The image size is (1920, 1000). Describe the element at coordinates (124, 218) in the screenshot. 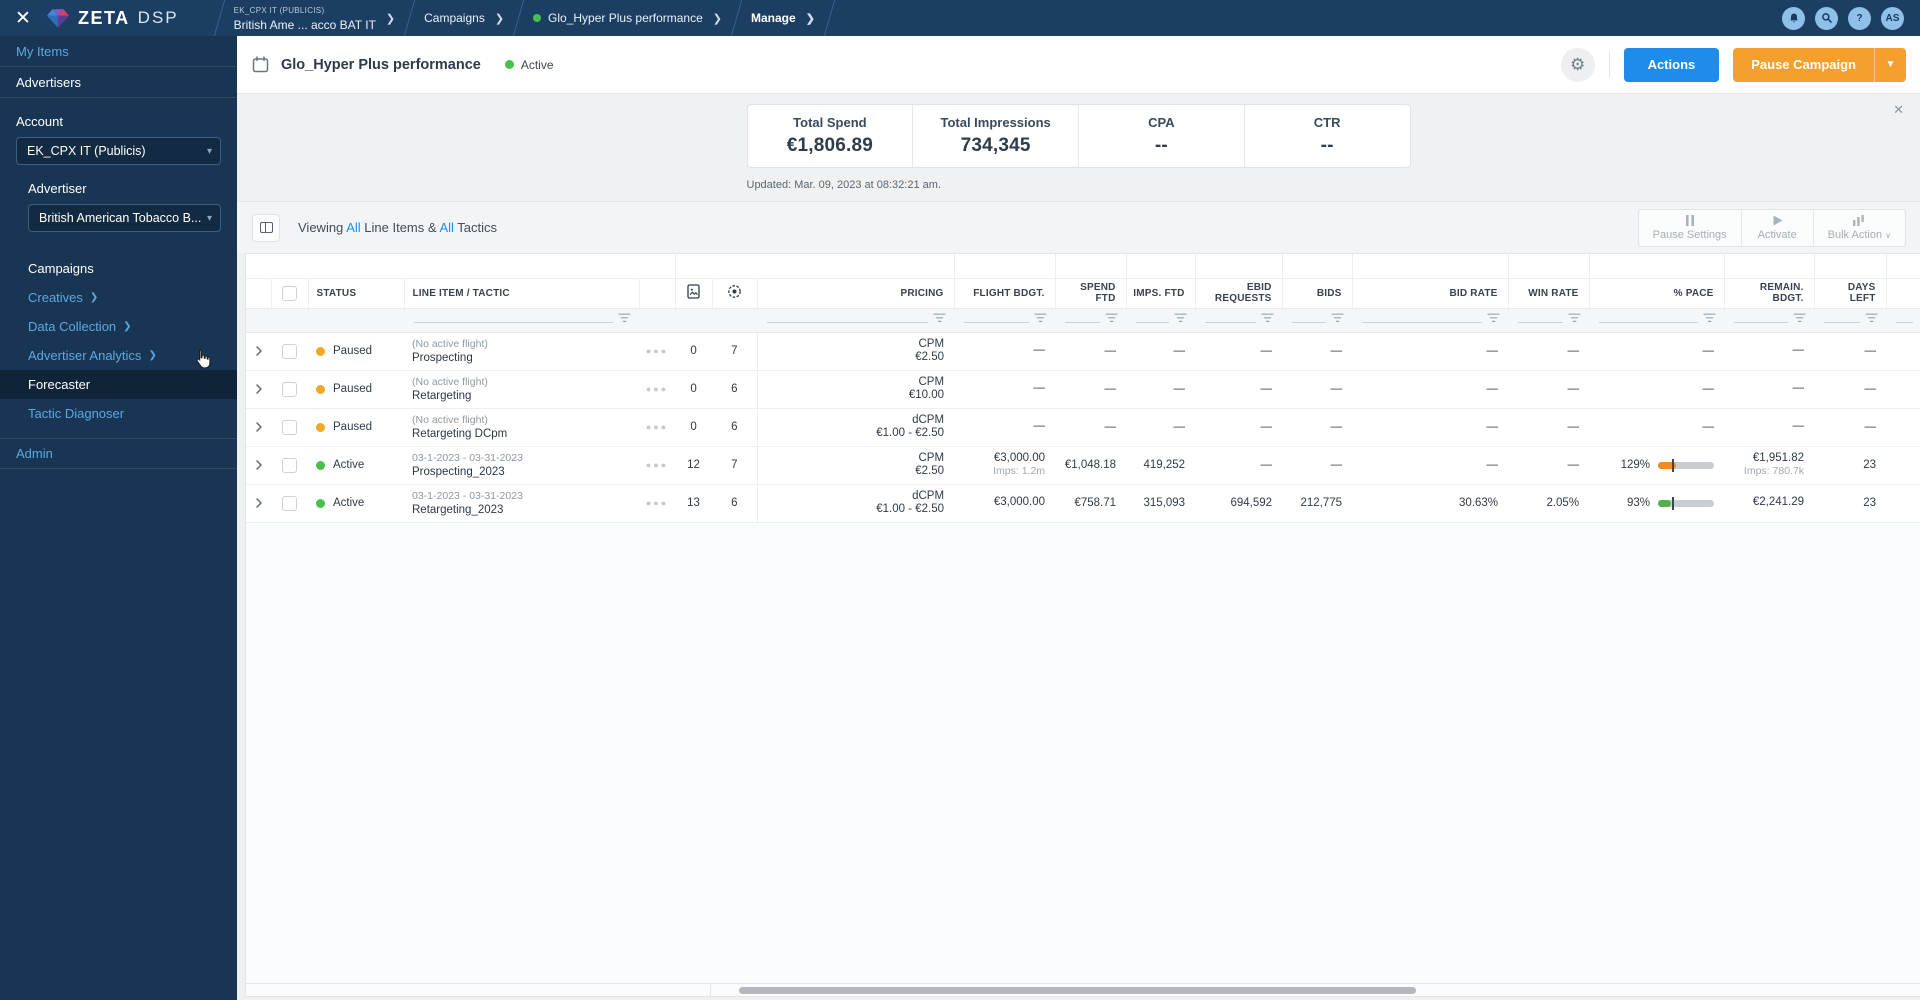

I see `advertiser-select: British American Tobacco B... ▾` at that location.